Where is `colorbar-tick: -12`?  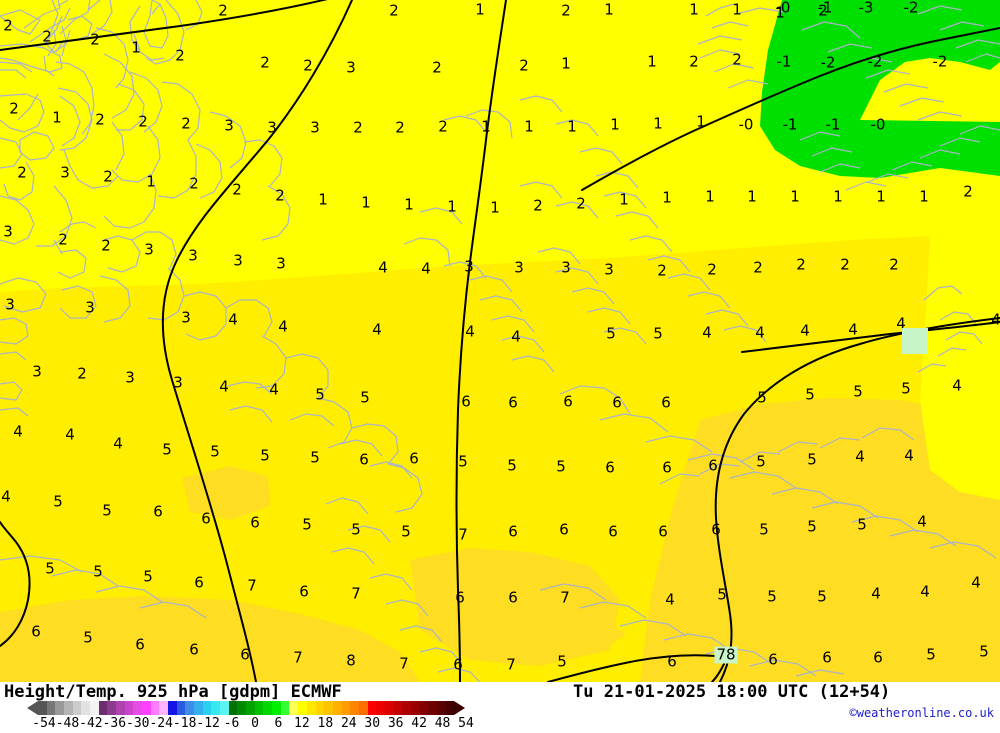 colorbar-tick: -12 is located at coordinates (208, 723).